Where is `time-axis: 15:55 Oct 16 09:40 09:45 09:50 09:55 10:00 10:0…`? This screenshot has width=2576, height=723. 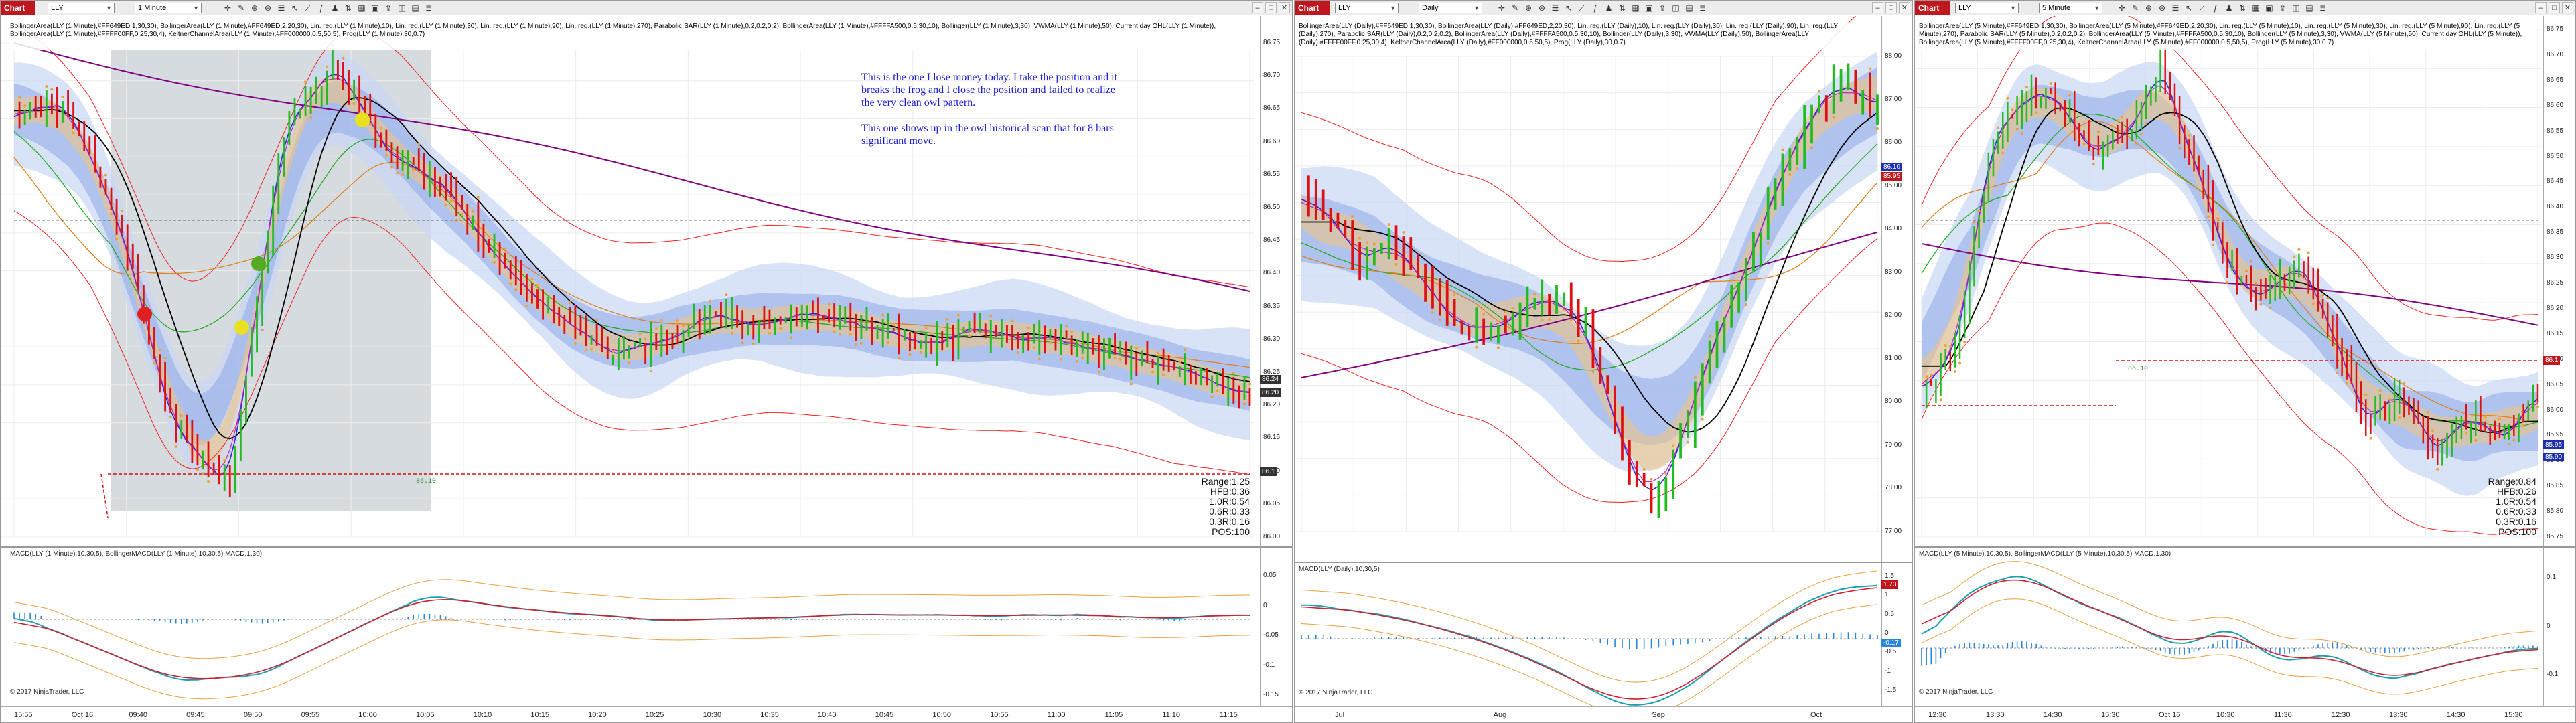
time-axis: 15:55 Oct 16 09:40 09:45 09:50 09:55 10:00 10:0… is located at coordinates (646, 714).